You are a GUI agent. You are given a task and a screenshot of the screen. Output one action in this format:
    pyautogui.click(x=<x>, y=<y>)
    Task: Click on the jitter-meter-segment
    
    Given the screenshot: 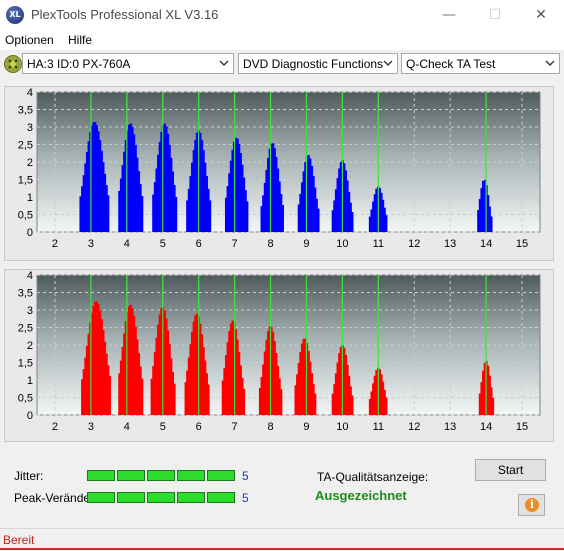 What is the action you would take?
    pyautogui.click(x=131, y=475)
    